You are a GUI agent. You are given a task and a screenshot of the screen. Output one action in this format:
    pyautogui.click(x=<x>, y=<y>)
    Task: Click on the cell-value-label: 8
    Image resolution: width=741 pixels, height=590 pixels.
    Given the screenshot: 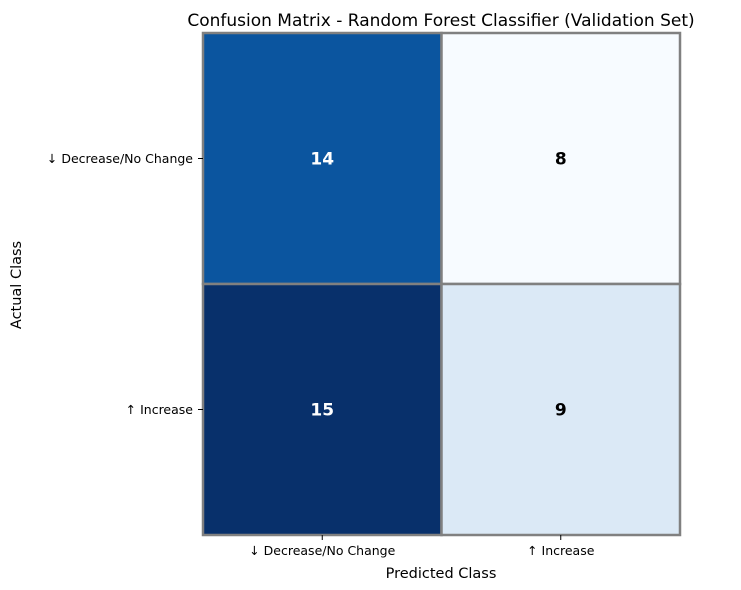 What is the action you would take?
    pyautogui.click(x=561, y=160)
    